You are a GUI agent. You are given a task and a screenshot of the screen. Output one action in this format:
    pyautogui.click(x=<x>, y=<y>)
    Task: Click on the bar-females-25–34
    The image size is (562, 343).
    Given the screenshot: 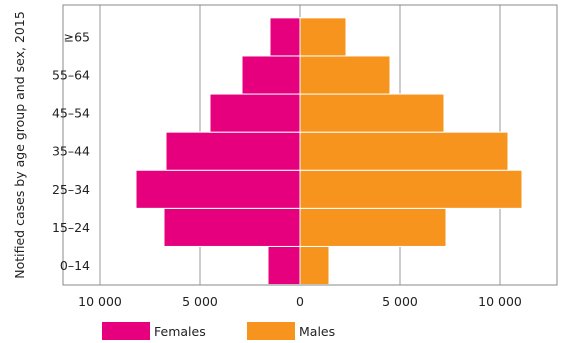 What is the action you would take?
    pyautogui.click(x=218, y=189)
    